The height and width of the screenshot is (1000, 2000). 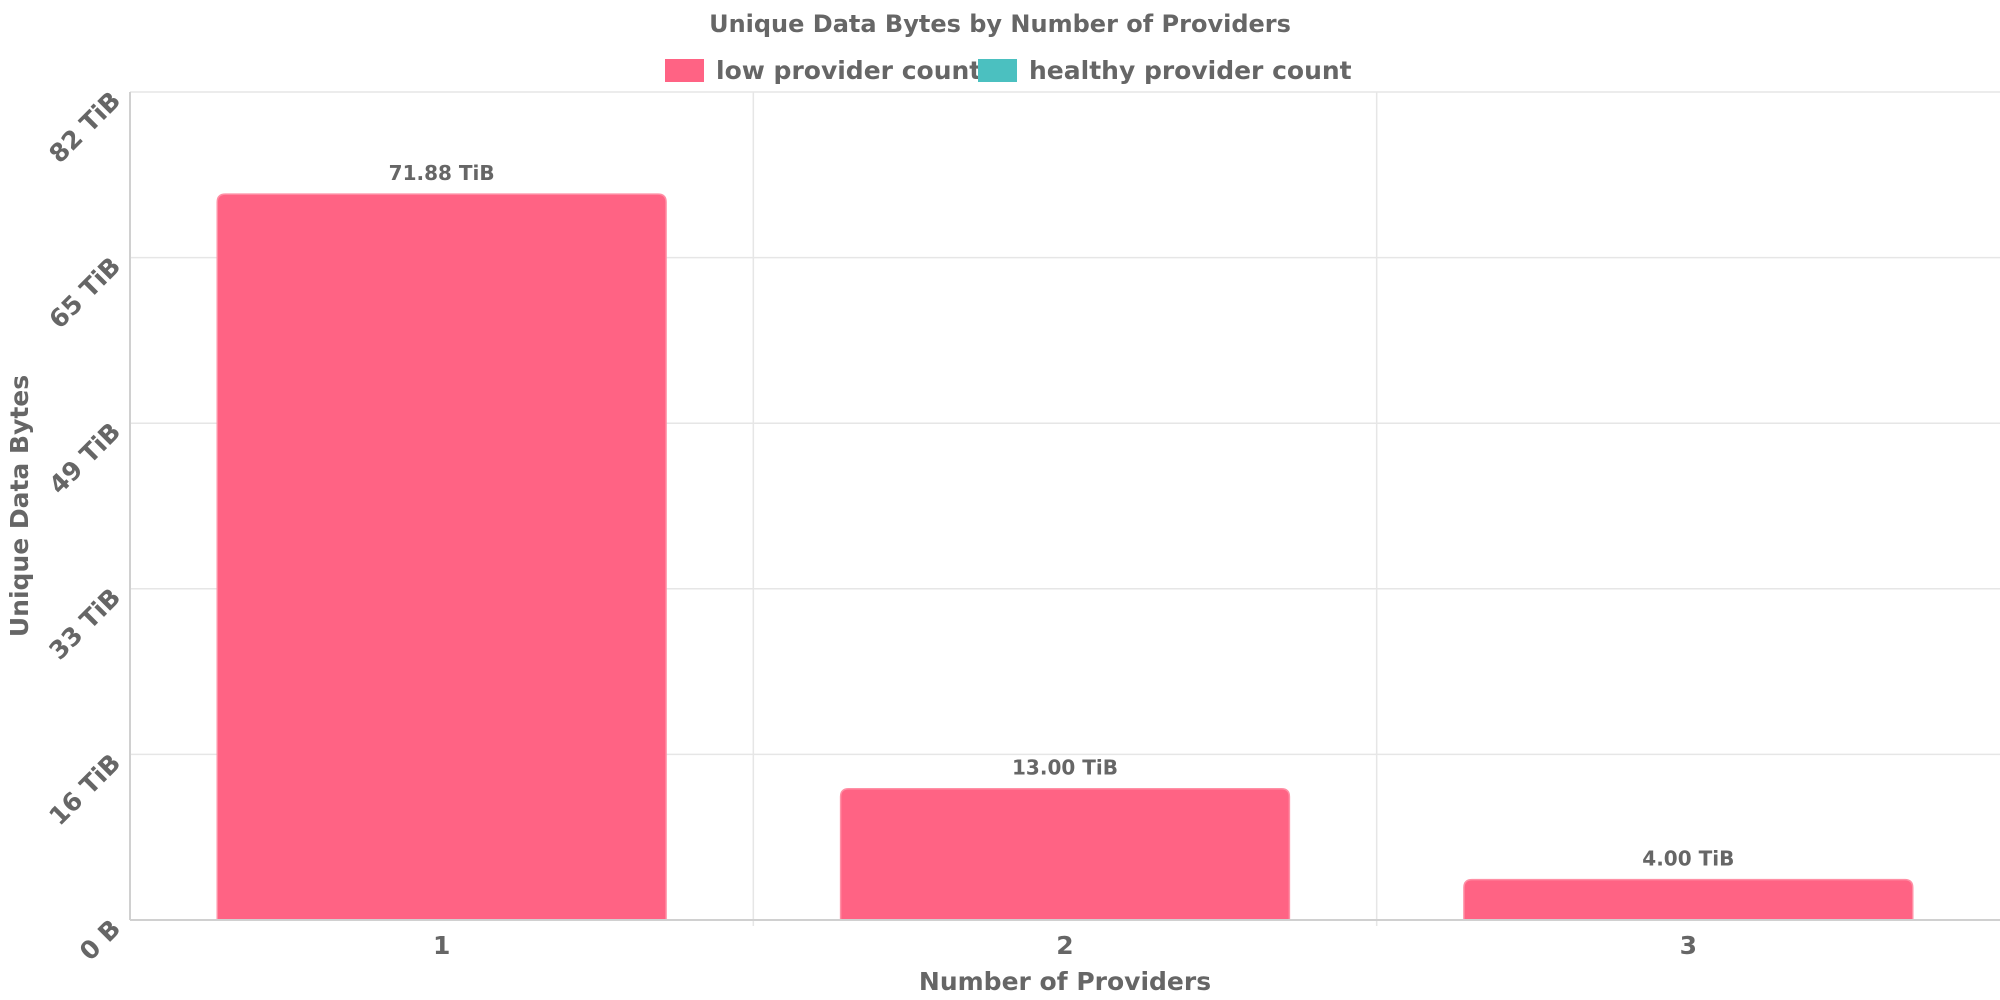 What do you see at coordinates (684, 70) in the screenshot?
I see `legend-swatch-low` at bounding box center [684, 70].